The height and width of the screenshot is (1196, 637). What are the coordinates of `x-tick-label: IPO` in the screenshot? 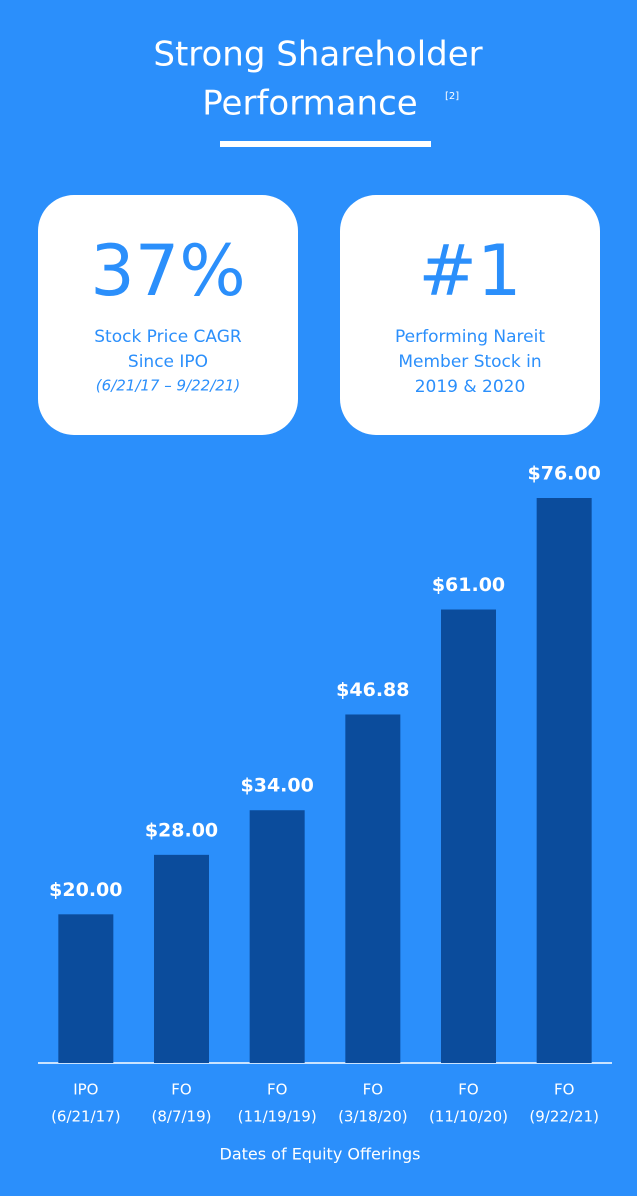 It's located at (85, 1090).